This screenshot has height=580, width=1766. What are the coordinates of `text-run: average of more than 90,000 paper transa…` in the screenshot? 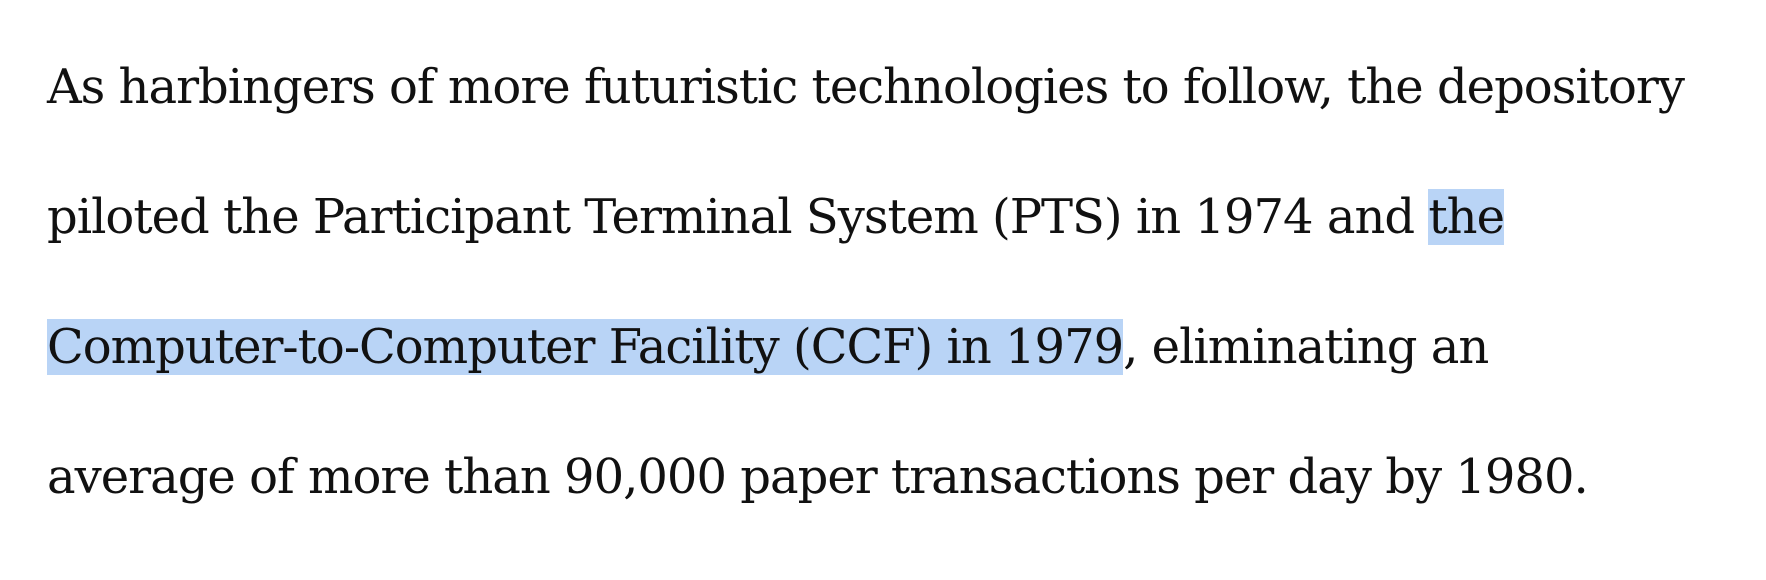 It's located at (818, 477).